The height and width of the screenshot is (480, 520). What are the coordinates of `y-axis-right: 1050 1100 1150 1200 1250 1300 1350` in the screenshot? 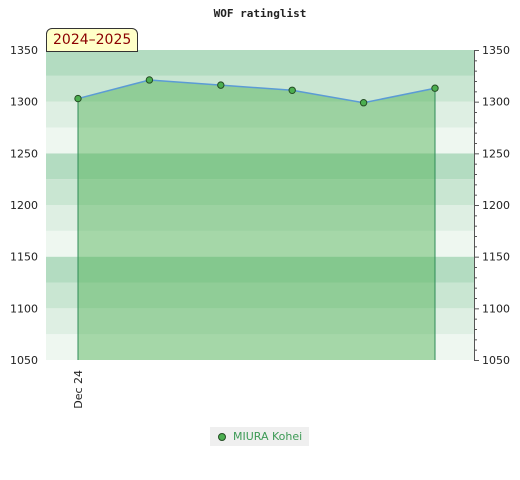 It's located at (492, 205).